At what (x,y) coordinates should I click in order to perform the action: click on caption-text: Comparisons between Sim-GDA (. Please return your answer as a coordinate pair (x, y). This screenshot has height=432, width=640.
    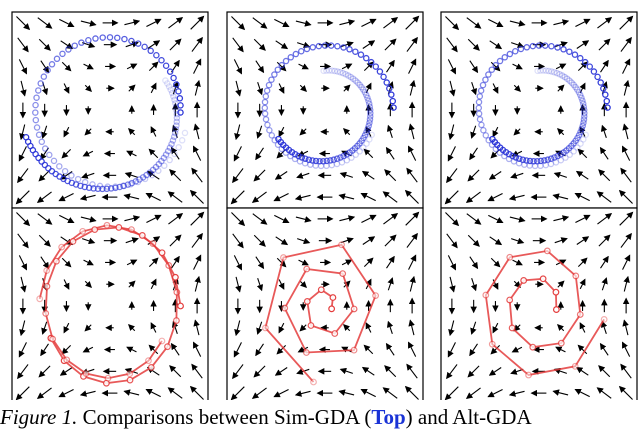
    Looking at the image, I should click on (224, 417).